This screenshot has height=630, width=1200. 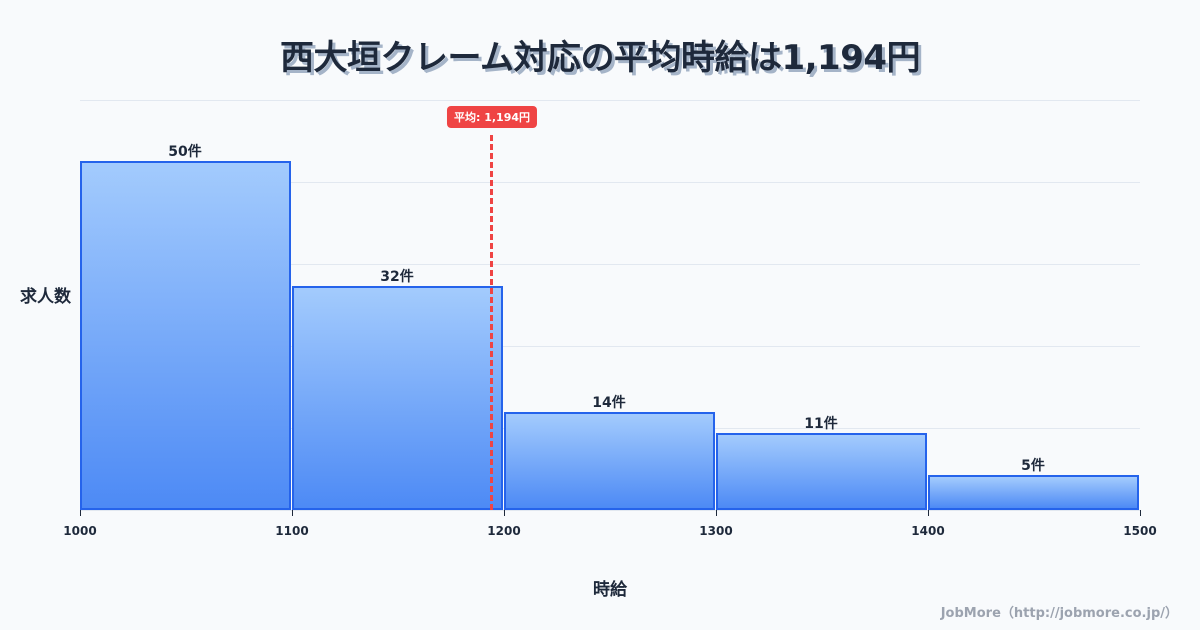 I want to click on x-tick-label: 1400, so click(x=928, y=531).